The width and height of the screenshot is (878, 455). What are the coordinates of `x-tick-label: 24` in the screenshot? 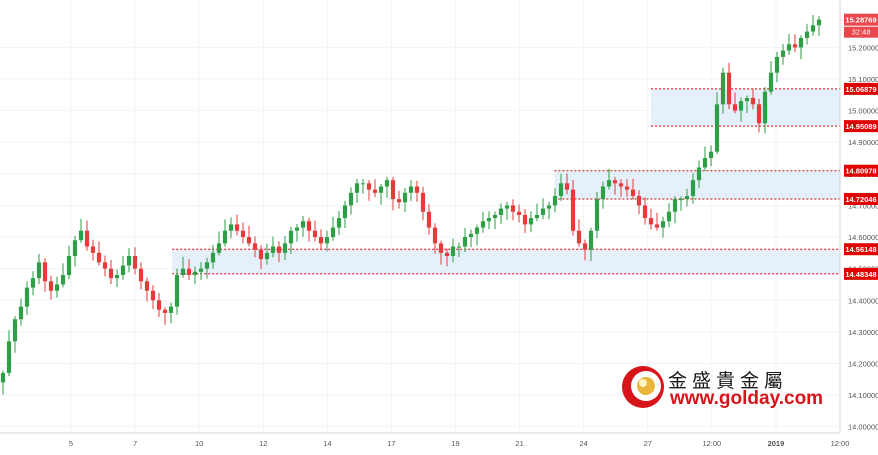 It's located at (583, 443).